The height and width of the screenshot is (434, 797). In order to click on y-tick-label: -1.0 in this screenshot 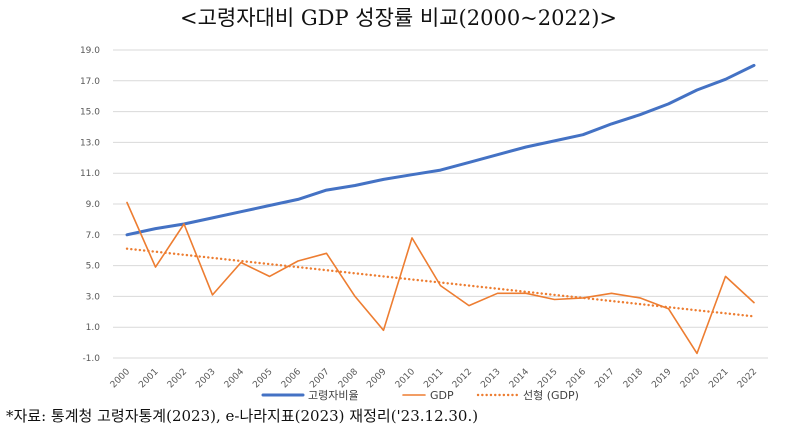, I will do `click(91, 359)`.